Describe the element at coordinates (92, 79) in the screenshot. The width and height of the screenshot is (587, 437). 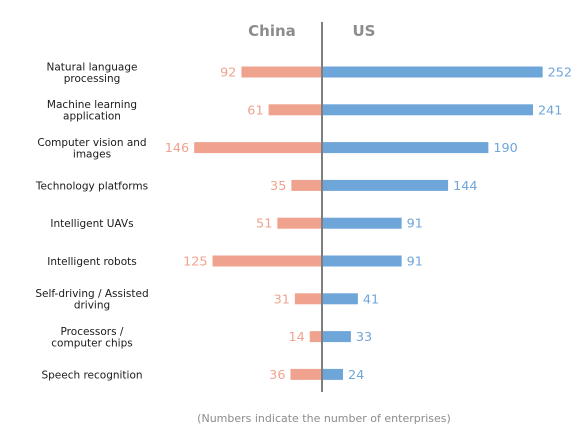
I see `category-label-line-0-1: processing` at that location.